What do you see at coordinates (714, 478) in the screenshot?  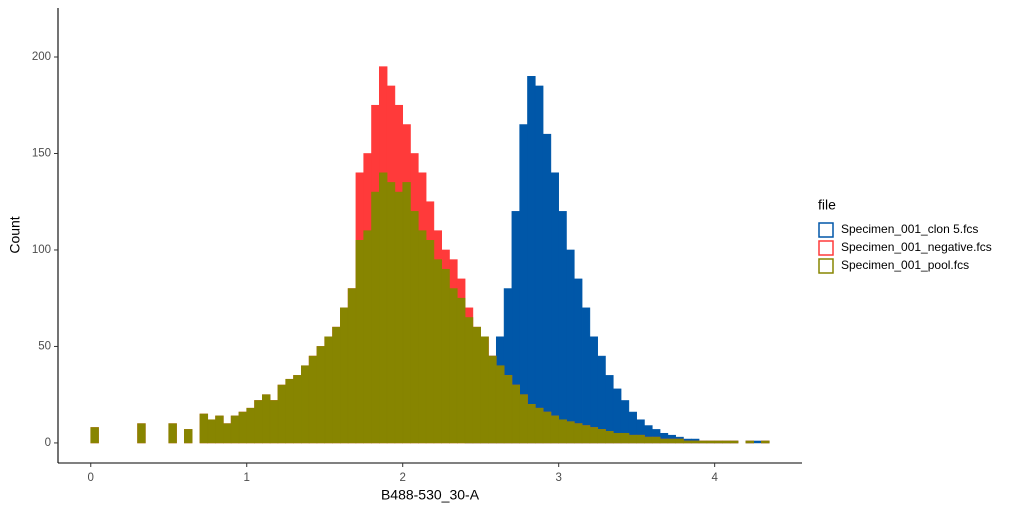 I see `x-tick-label: 4` at bounding box center [714, 478].